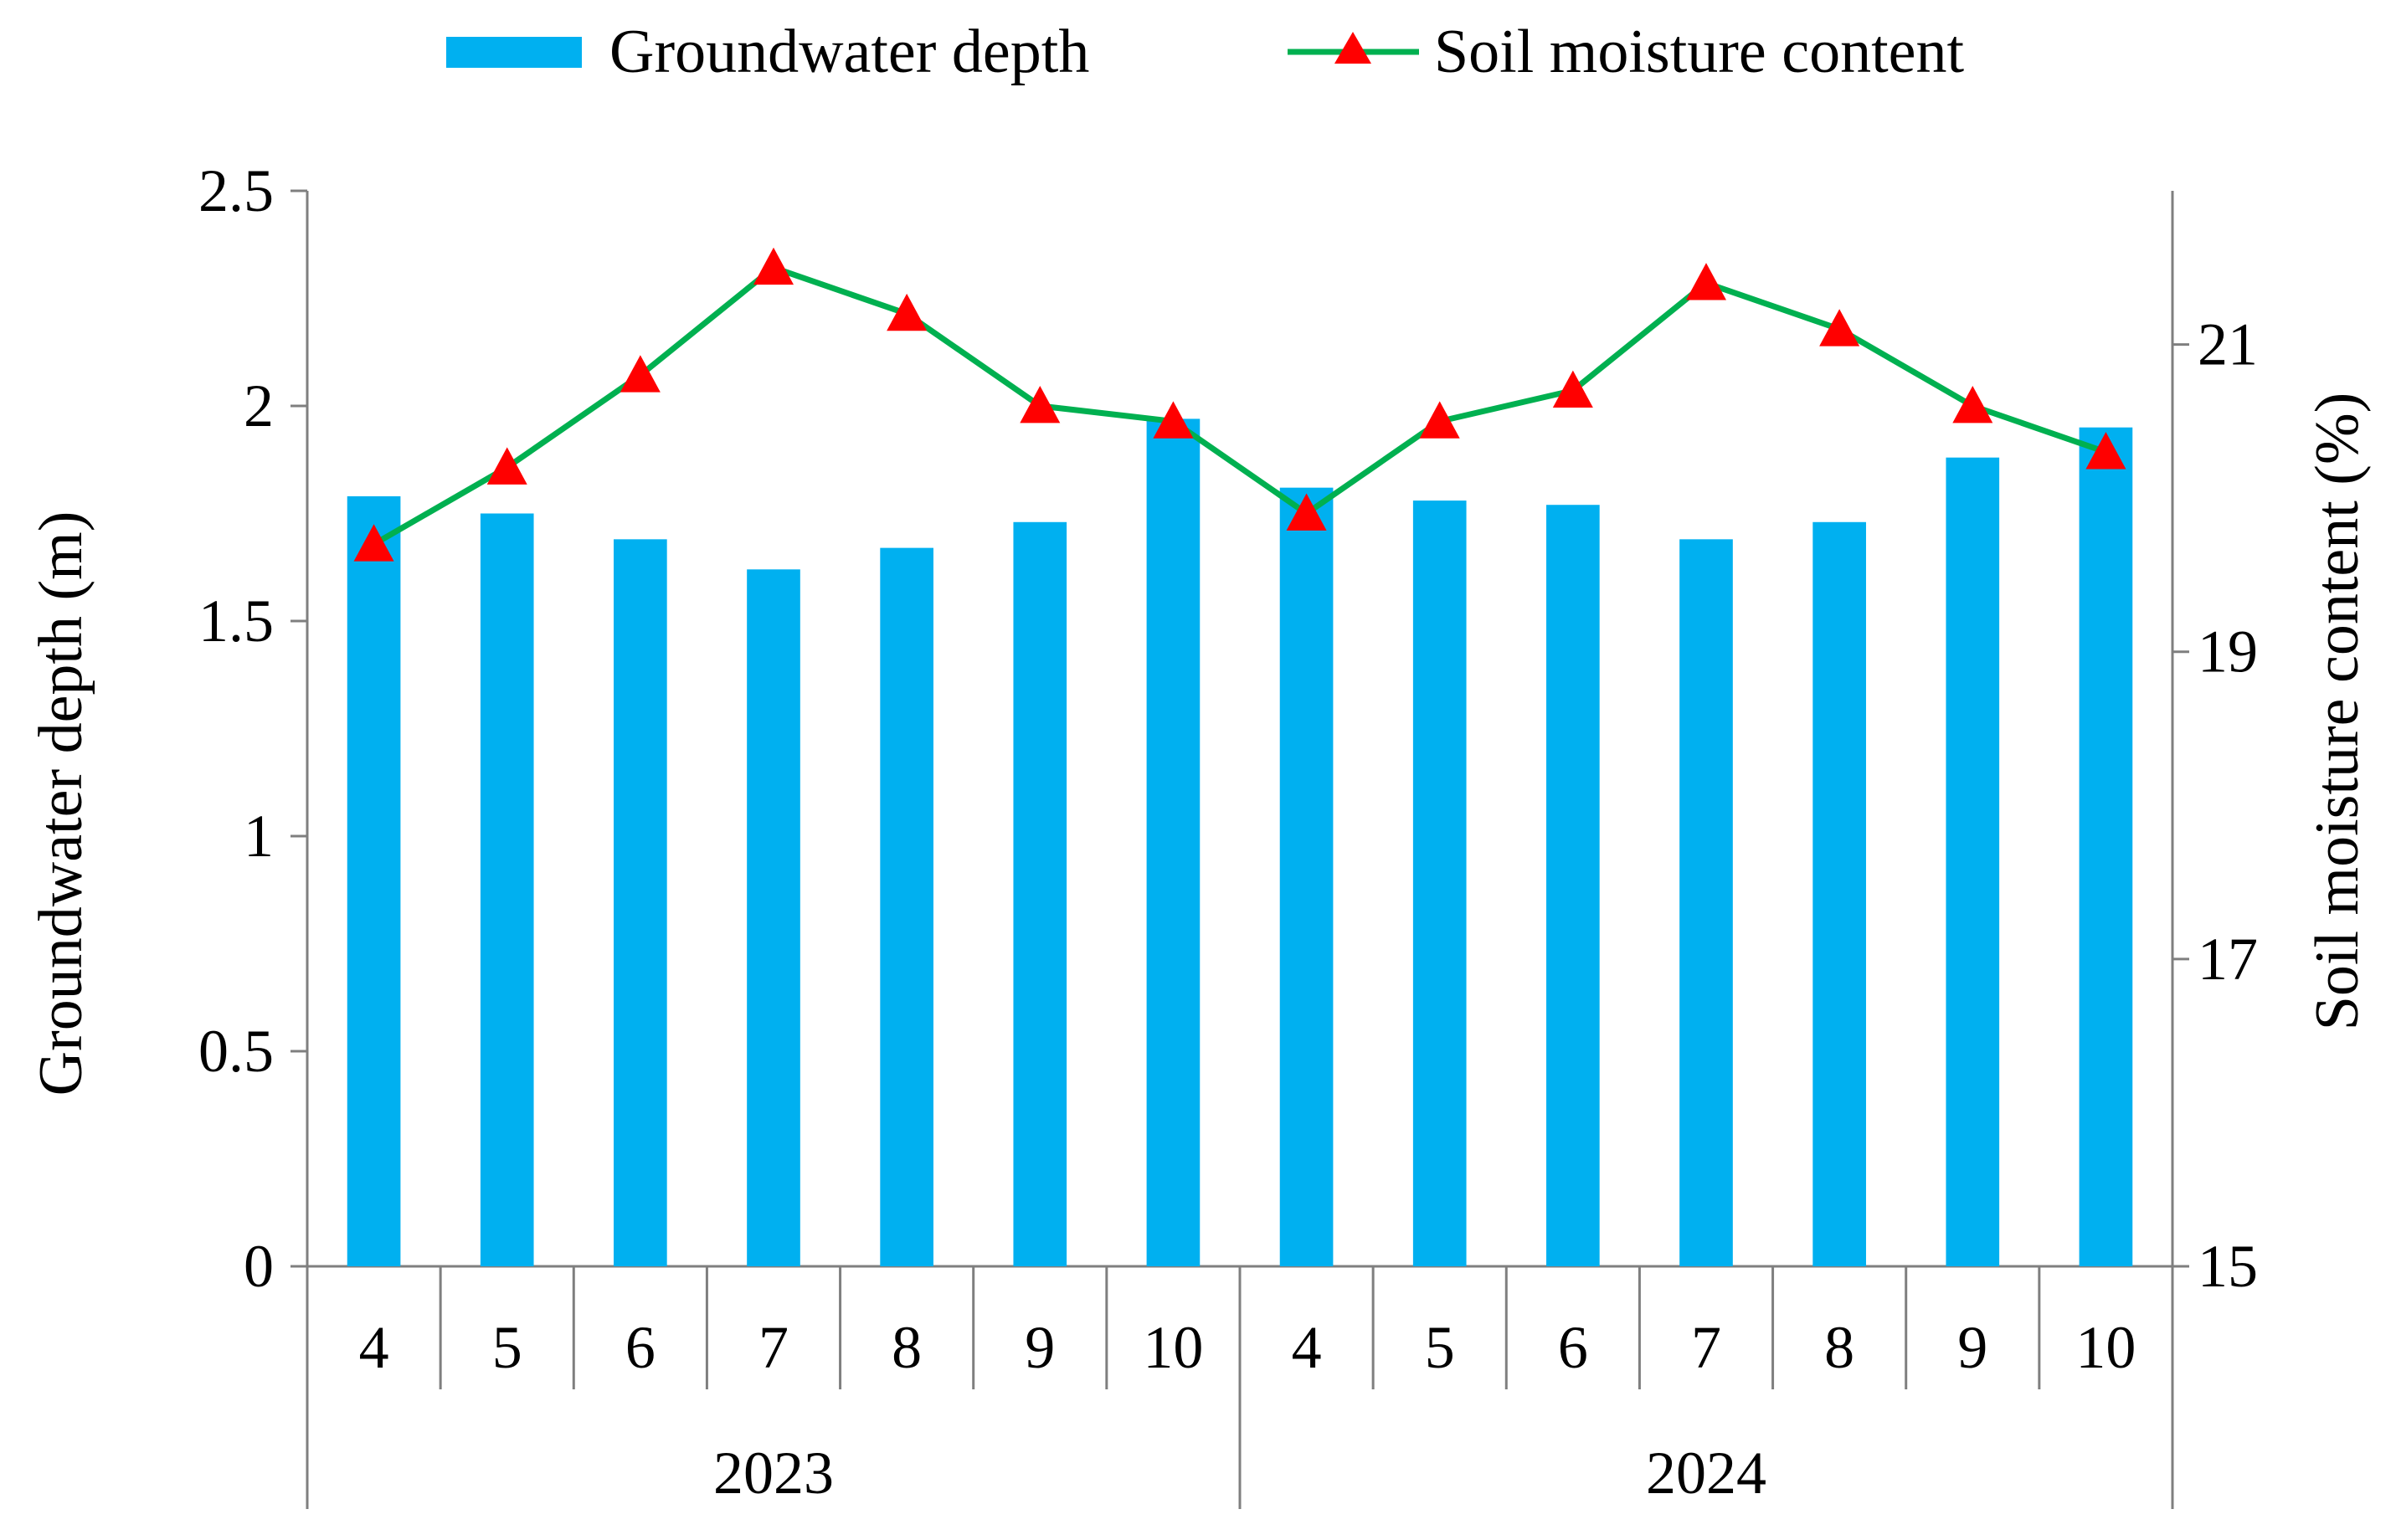 The width and height of the screenshot is (2396, 1540). I want to click on left-axis-tick-label: 1.5, so click(236, 621).